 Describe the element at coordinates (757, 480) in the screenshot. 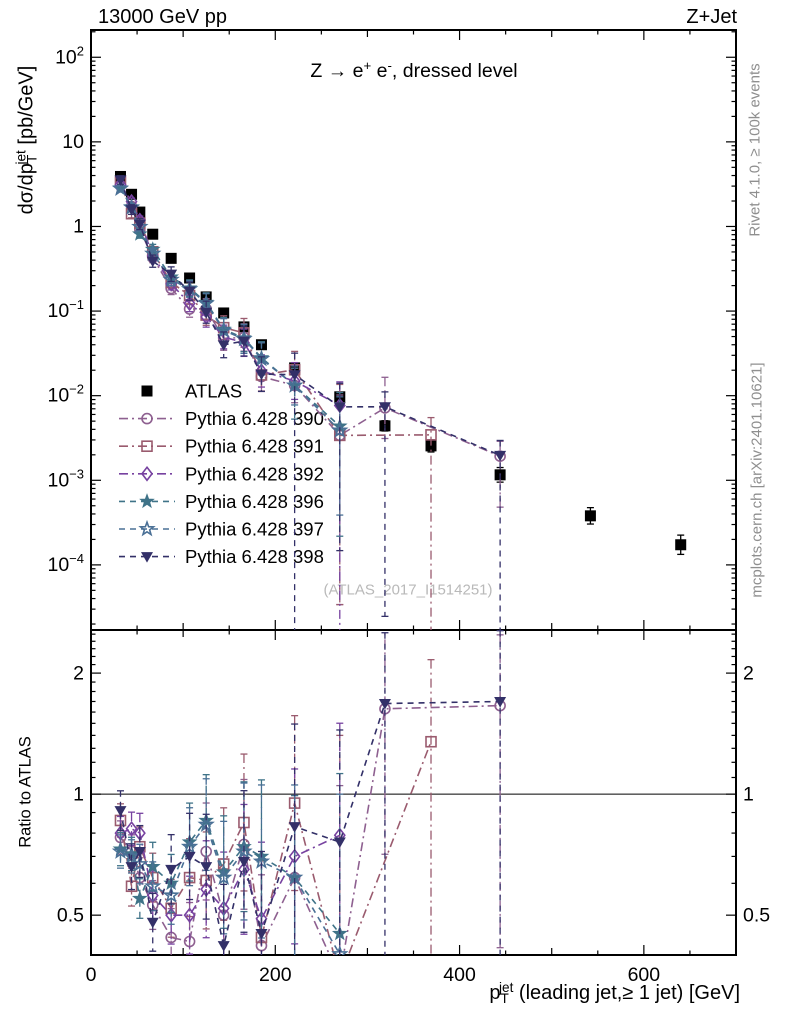

I see `mcplots-reference-note: mcplots.cern.ch [arXiv:2401.10621]` at that location.